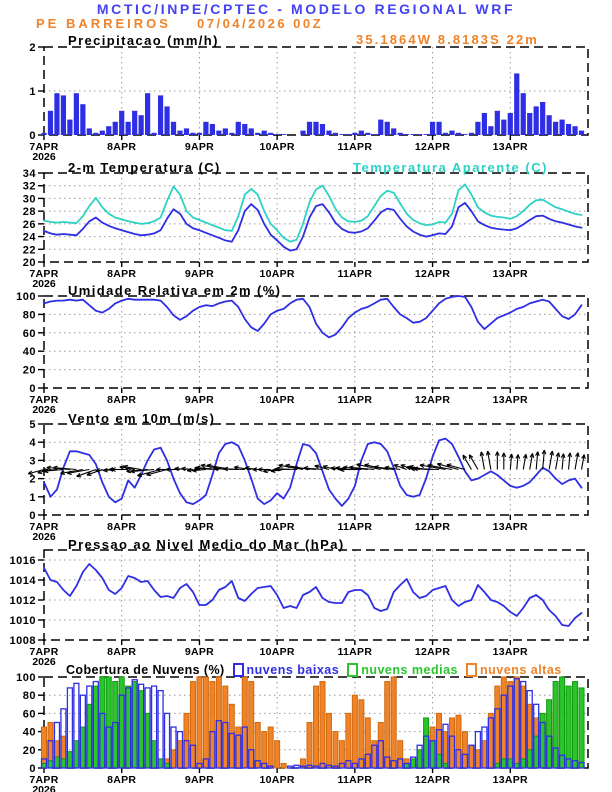  I want to click on svg-text: 40, so click(29, 733).